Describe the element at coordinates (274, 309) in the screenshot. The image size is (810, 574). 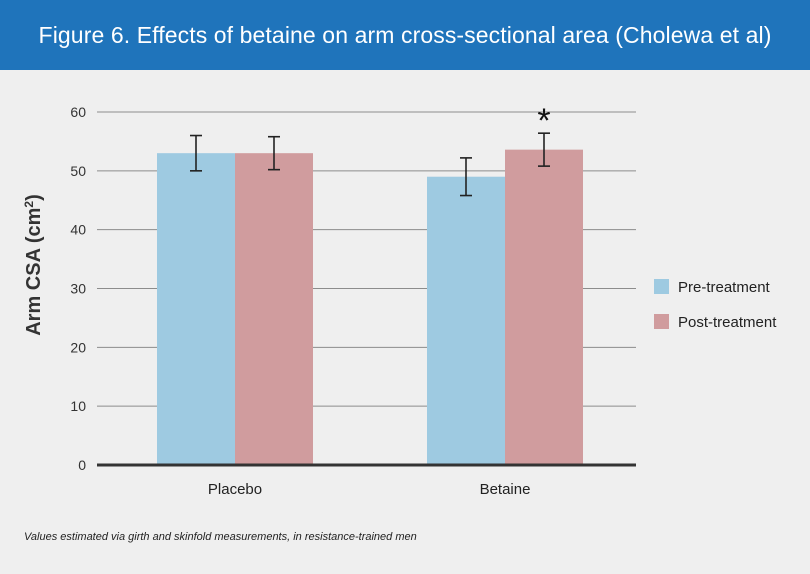
I see `bar-placebo-post-treatment` at that location.